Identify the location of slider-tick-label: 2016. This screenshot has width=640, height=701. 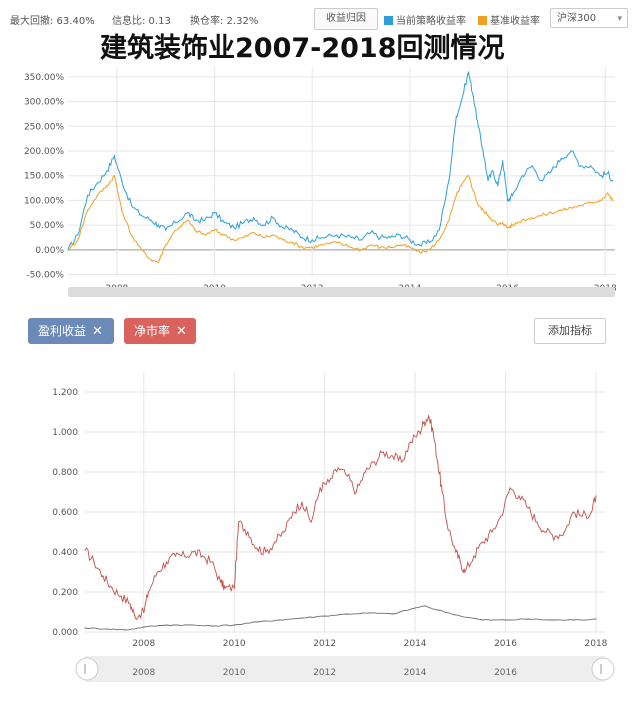
(505, 673).